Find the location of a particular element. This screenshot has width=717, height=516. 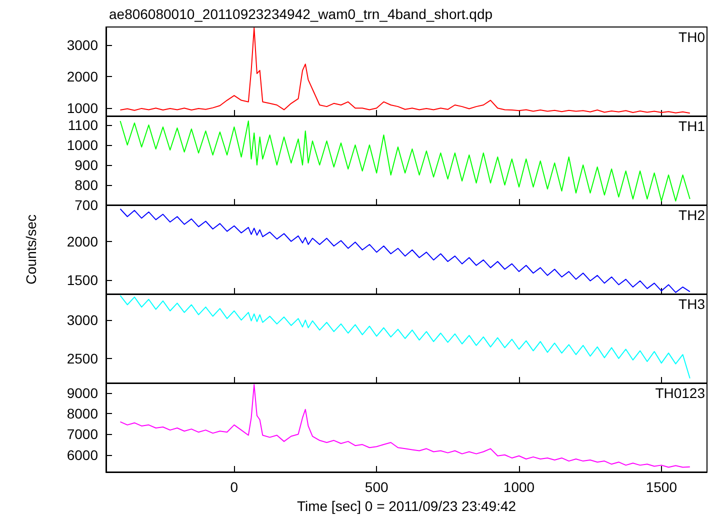

y-tick-label: 2500 is located at coordinates (82, 358).